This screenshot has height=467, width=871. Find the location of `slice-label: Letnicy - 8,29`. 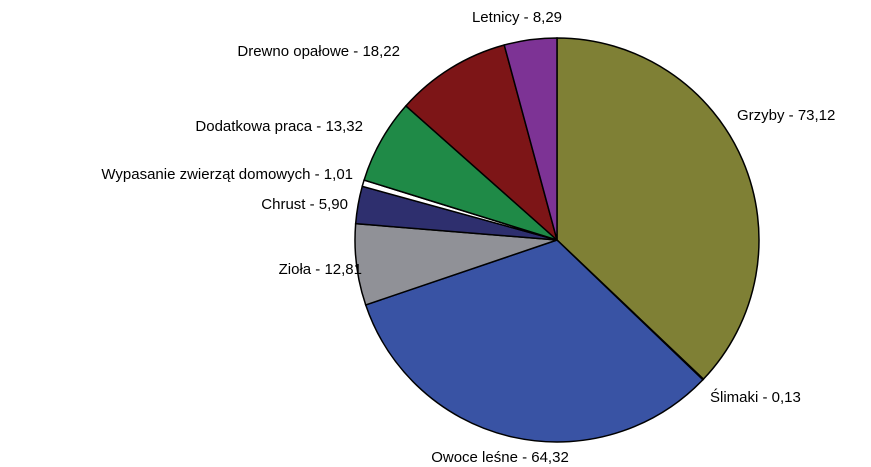

slice-label: Letnicy - 8,29 is located at coordinates (517, 17).